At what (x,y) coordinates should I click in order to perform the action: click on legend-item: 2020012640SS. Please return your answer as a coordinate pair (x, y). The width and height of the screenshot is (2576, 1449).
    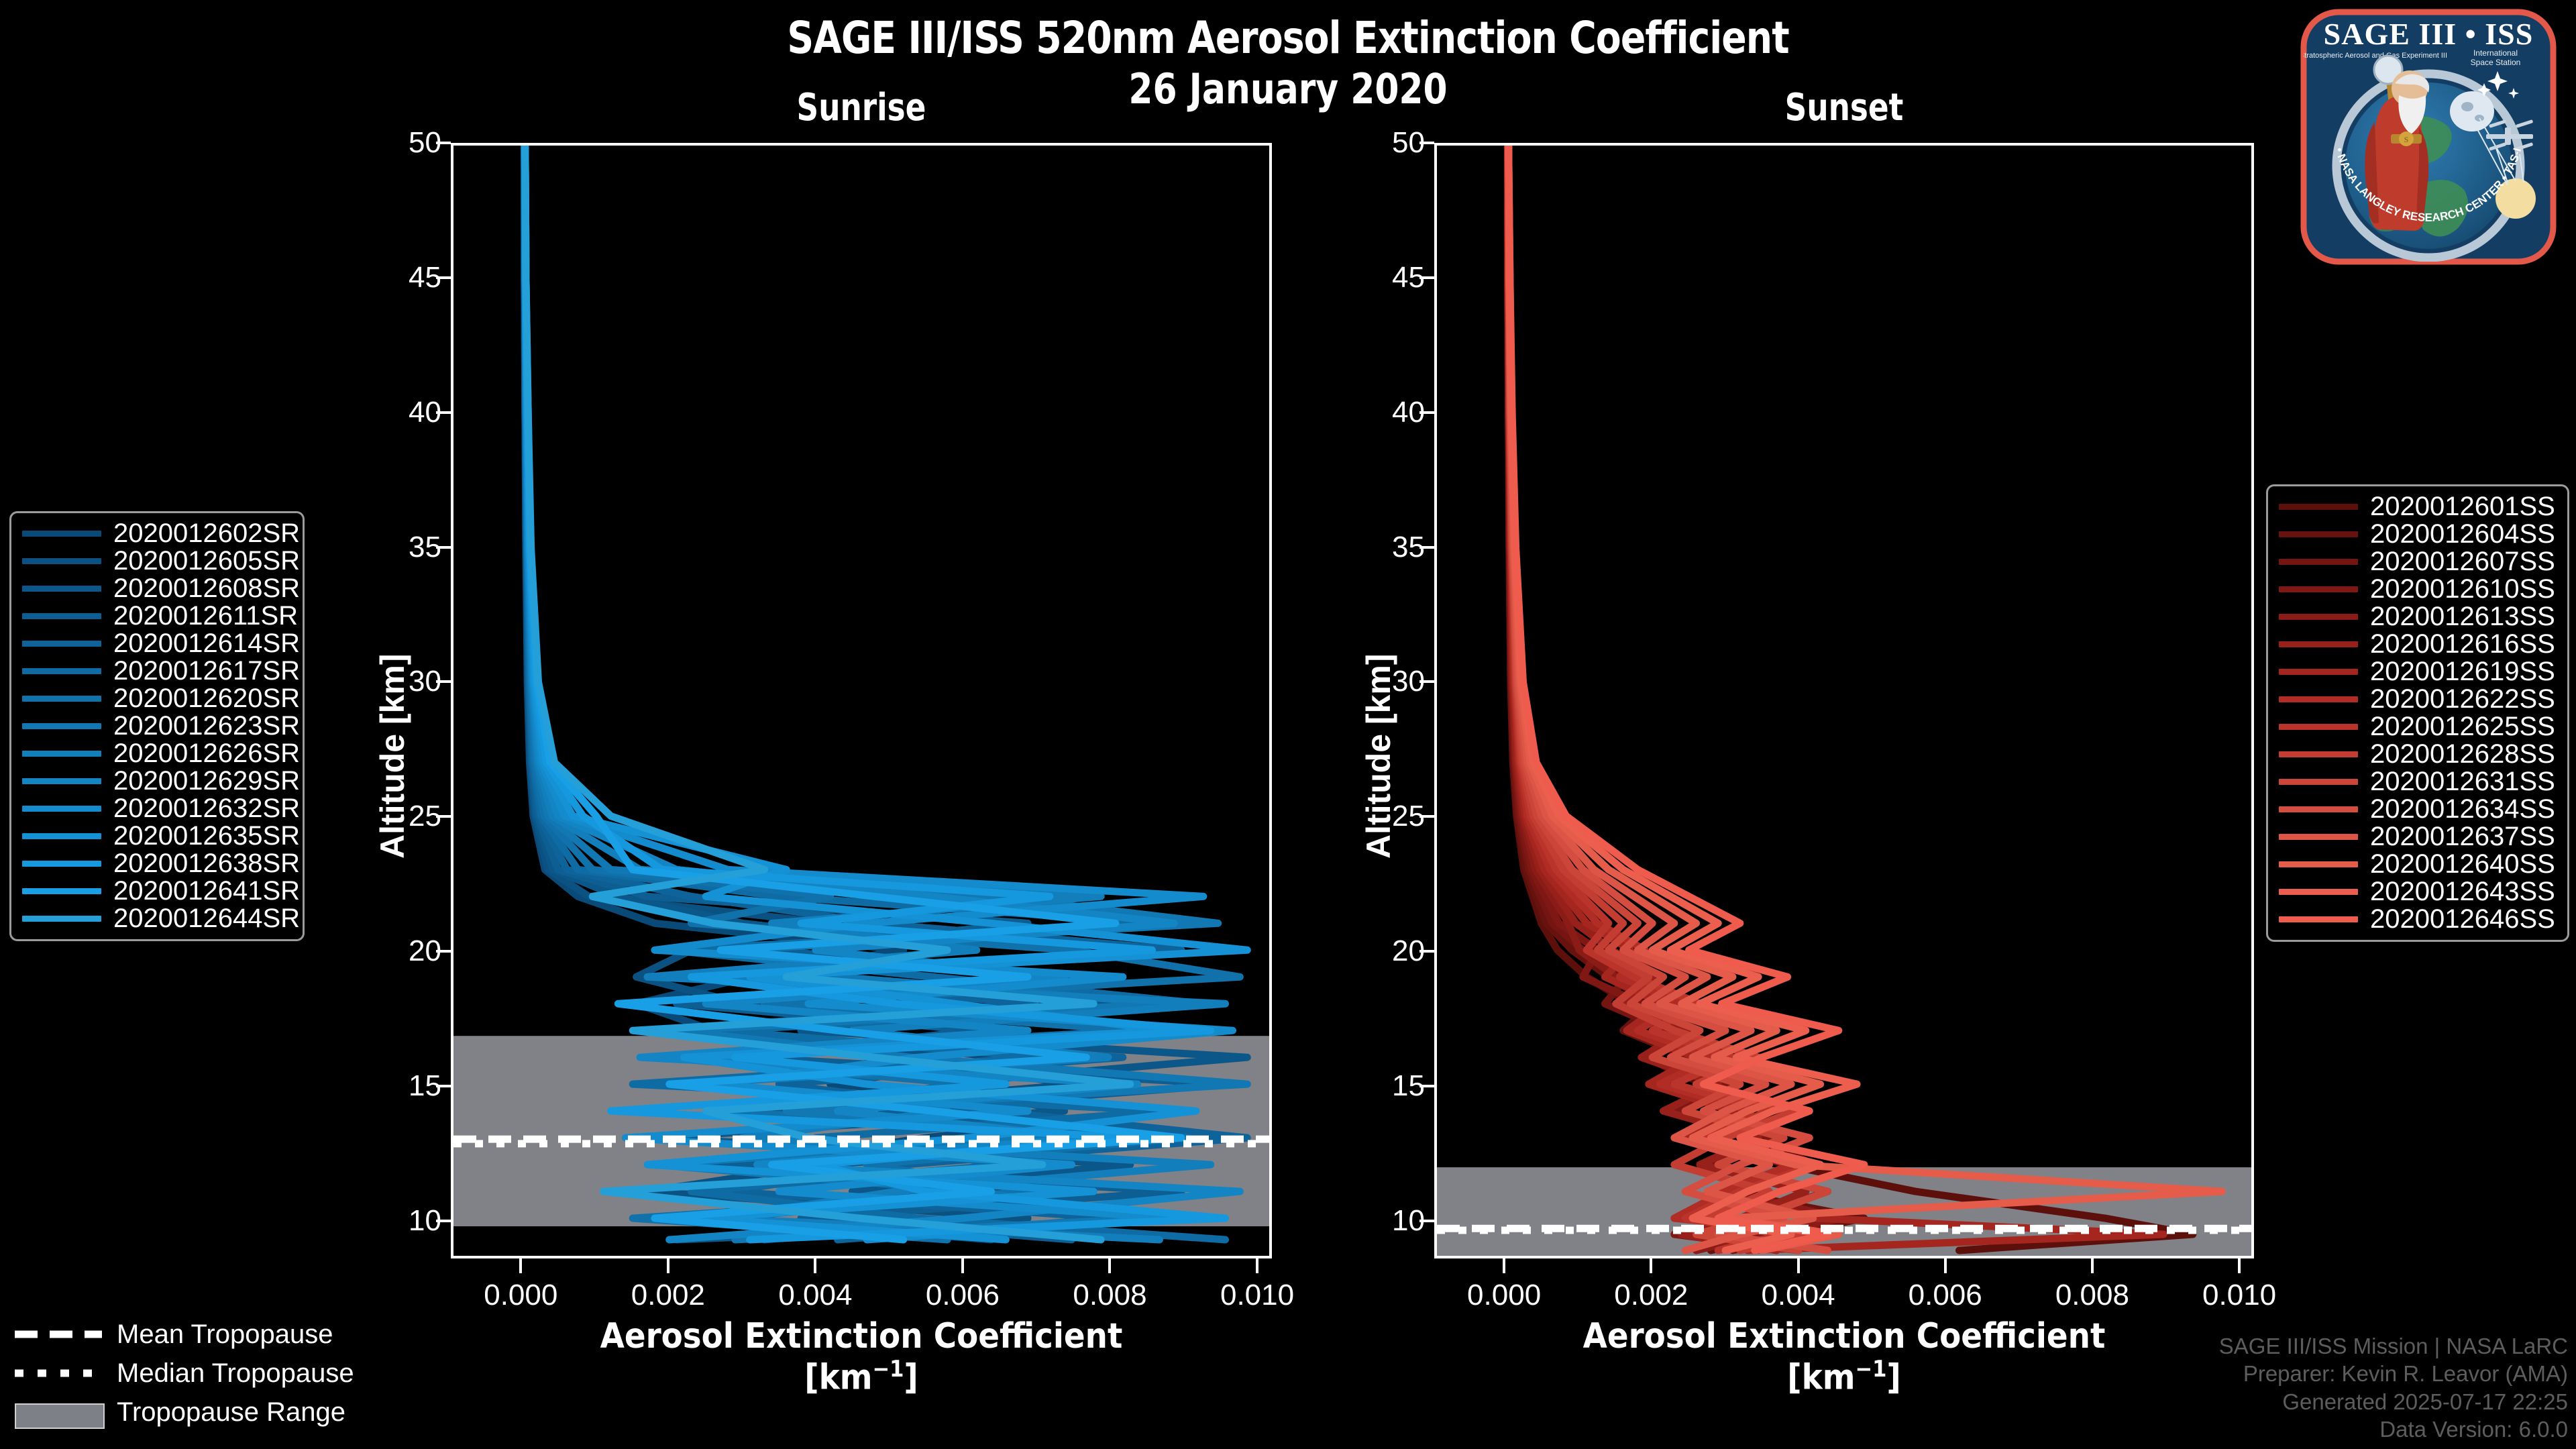
    Looking at the image, I should click on (2418, 864).